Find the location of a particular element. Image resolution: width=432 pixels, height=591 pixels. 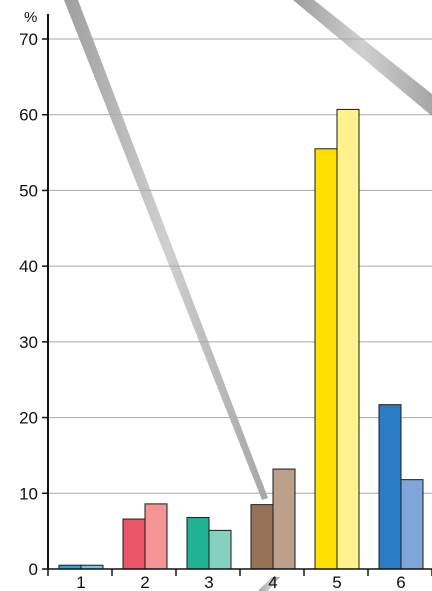

y-tick-label: 10 is located at coordinates (28, 493).